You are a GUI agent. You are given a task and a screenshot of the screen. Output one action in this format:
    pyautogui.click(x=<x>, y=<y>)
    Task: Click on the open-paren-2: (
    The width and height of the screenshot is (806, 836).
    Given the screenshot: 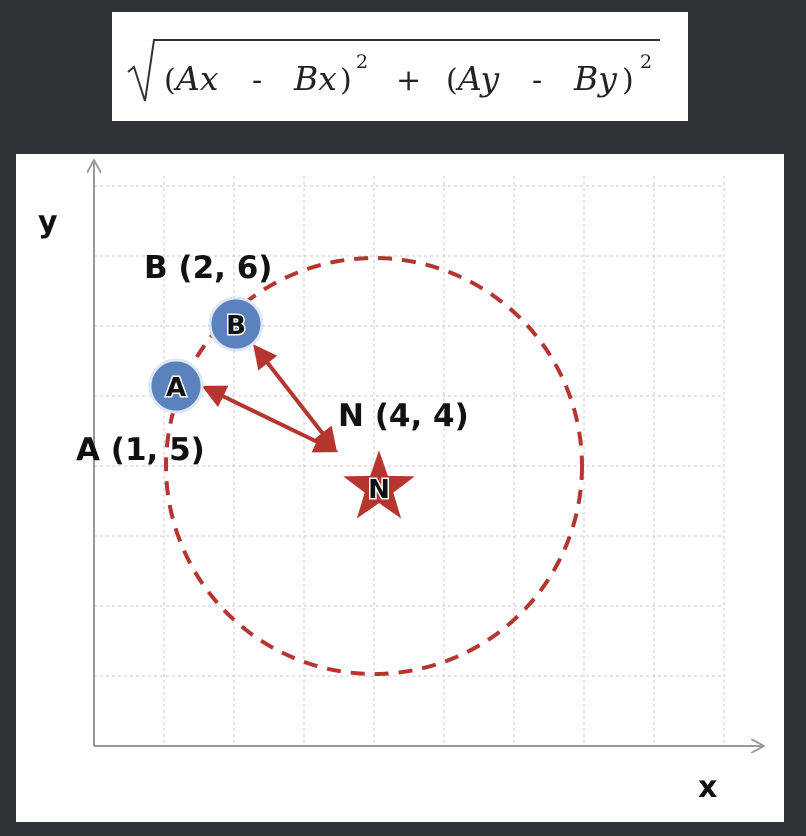 What is the action you would take?
    pyautogui.click(x=452, y=80)
    